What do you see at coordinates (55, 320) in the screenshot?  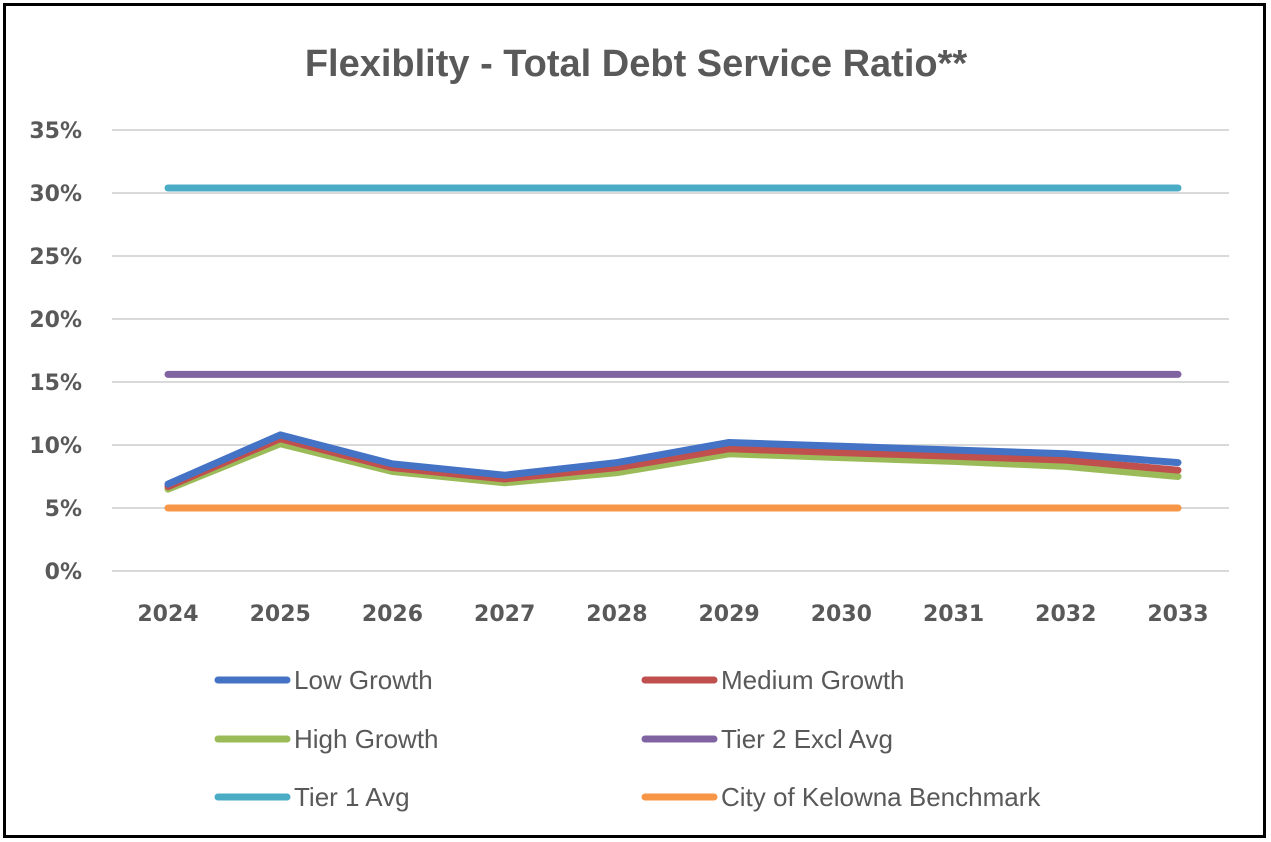 I see `y-tick-label: 20%` at bounding box center [55, 320].